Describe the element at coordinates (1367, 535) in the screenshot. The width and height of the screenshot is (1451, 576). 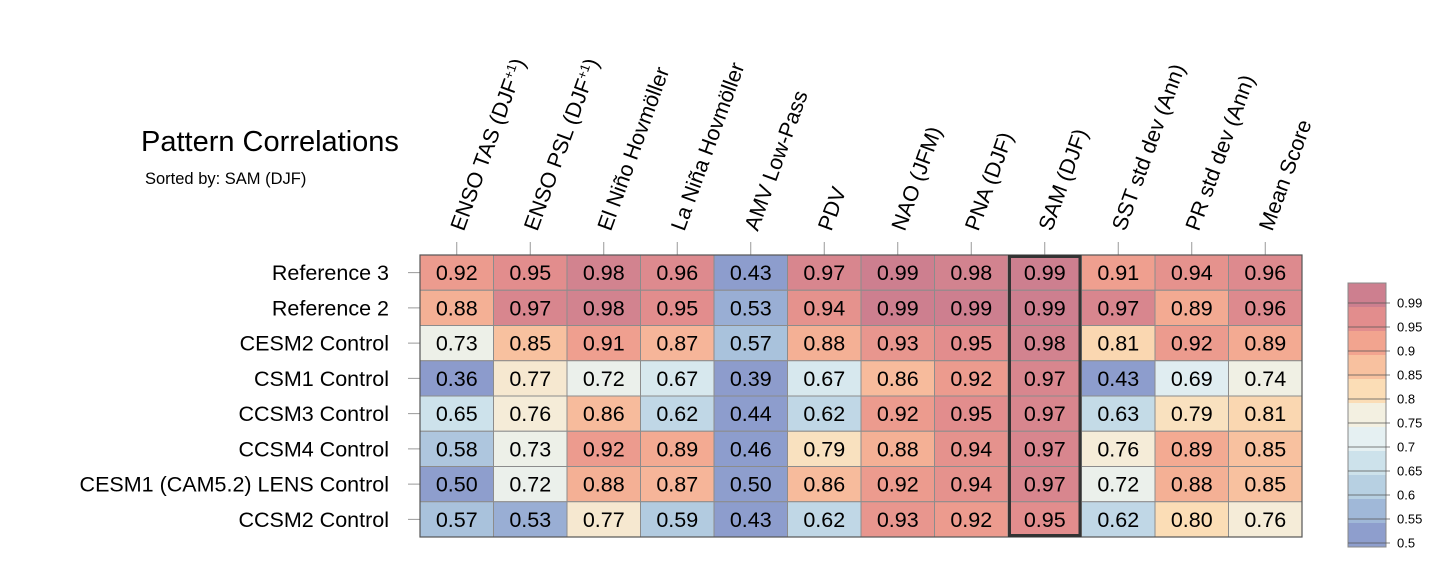
I see `legend-swatch` at that location.